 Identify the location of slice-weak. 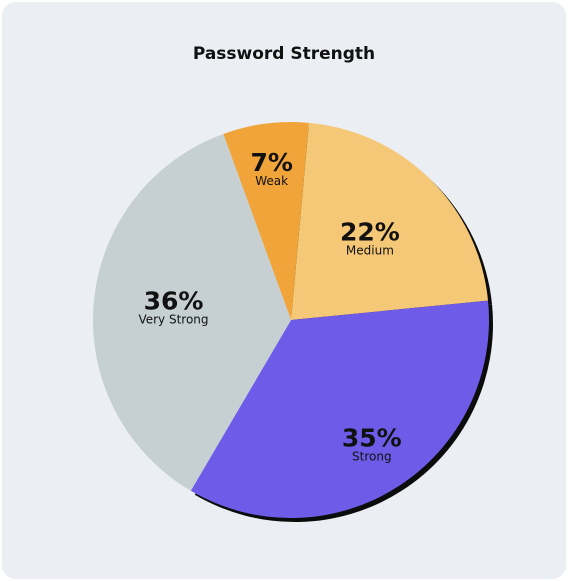
(266, 220).